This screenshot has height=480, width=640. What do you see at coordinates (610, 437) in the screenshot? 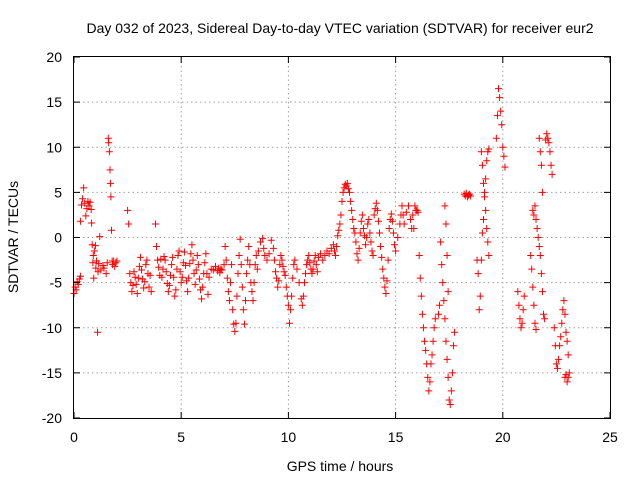
I see `x-tick-label: 25` at bounding box center [610, 437].